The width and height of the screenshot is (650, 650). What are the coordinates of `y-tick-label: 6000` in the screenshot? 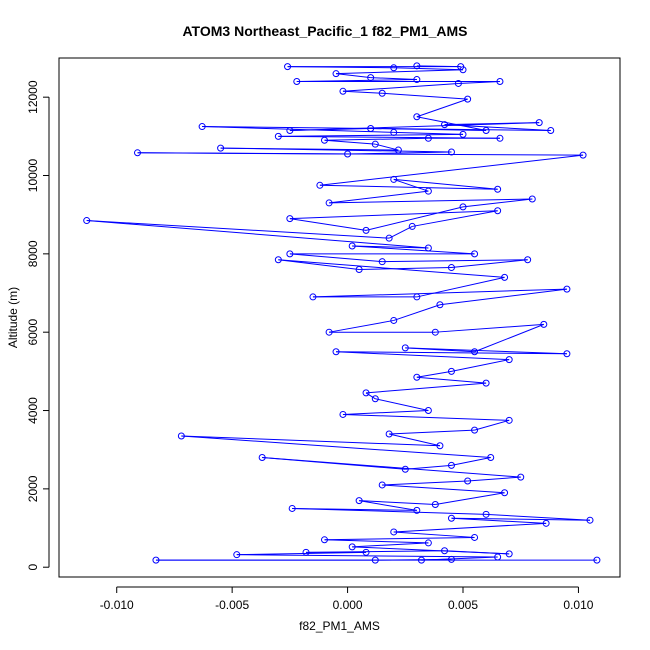 It's located at (33, 332).